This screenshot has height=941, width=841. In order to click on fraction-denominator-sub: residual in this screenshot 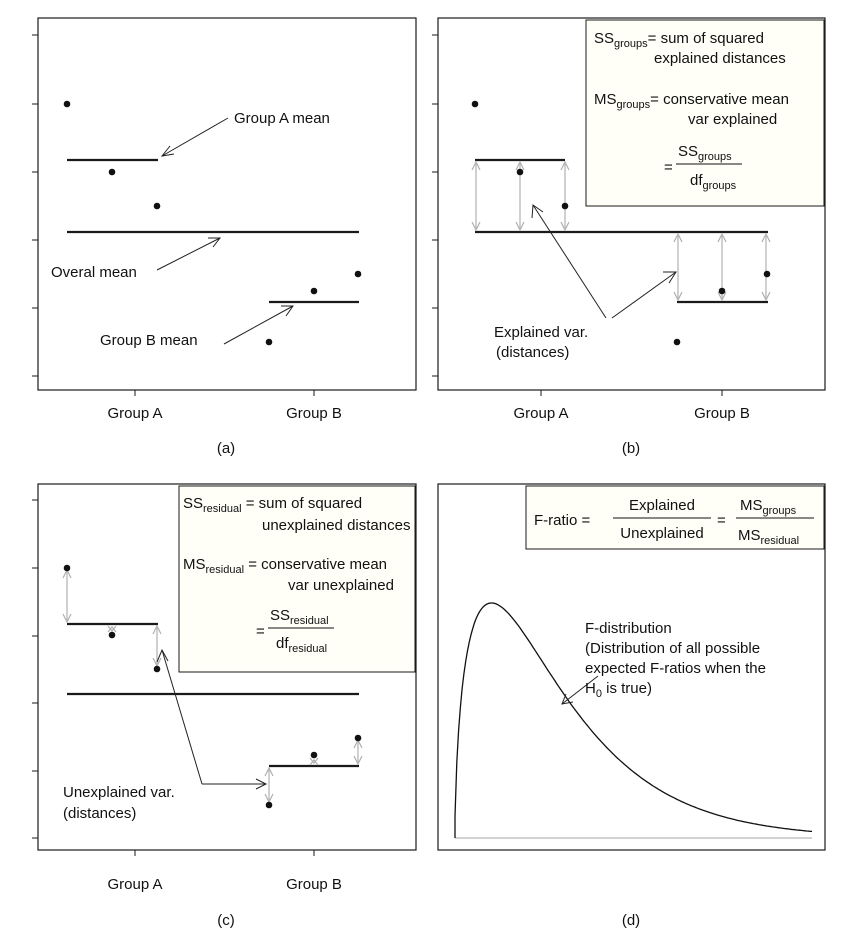, I will do `click(308, 649)`.